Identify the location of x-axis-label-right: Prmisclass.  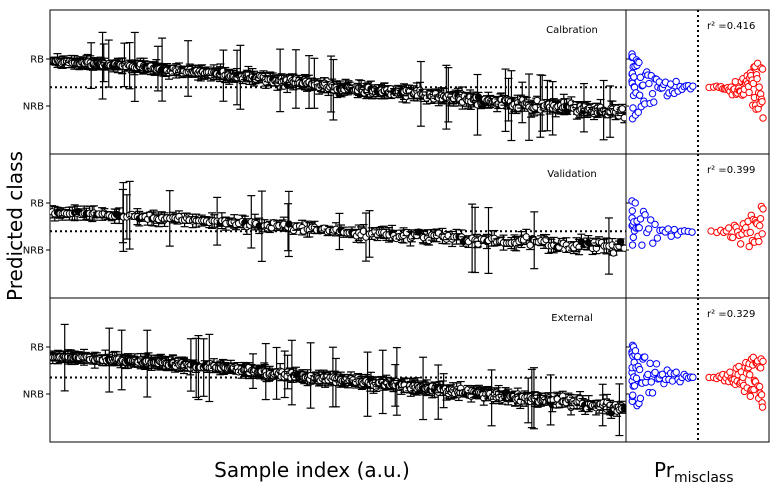
(694, 472).